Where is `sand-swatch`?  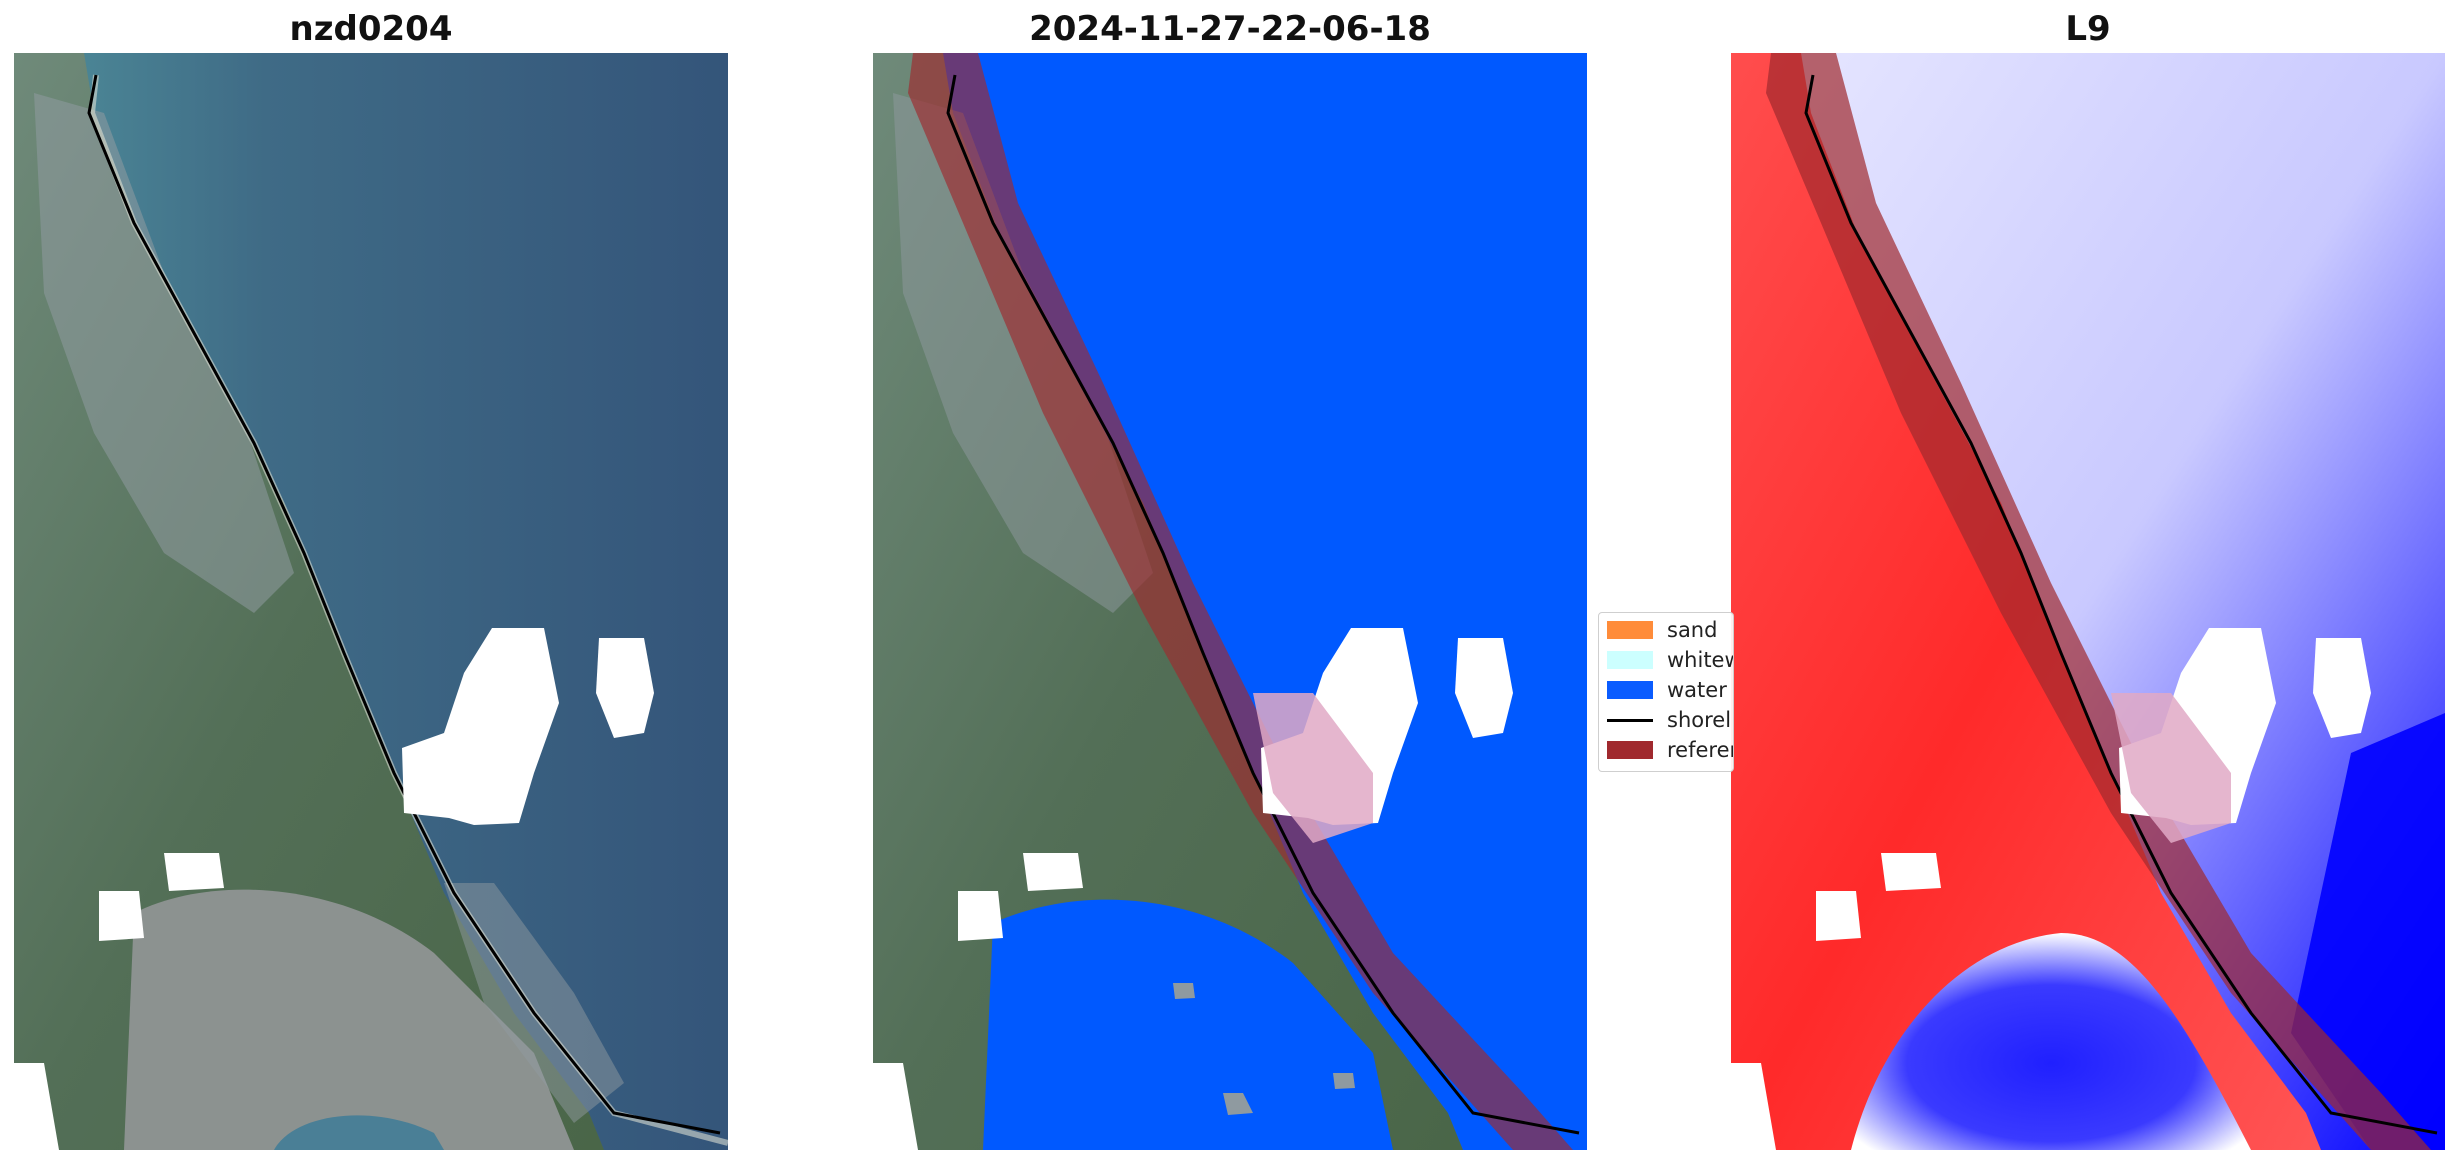 sand-swatch is located at coordinates (1630, 630).